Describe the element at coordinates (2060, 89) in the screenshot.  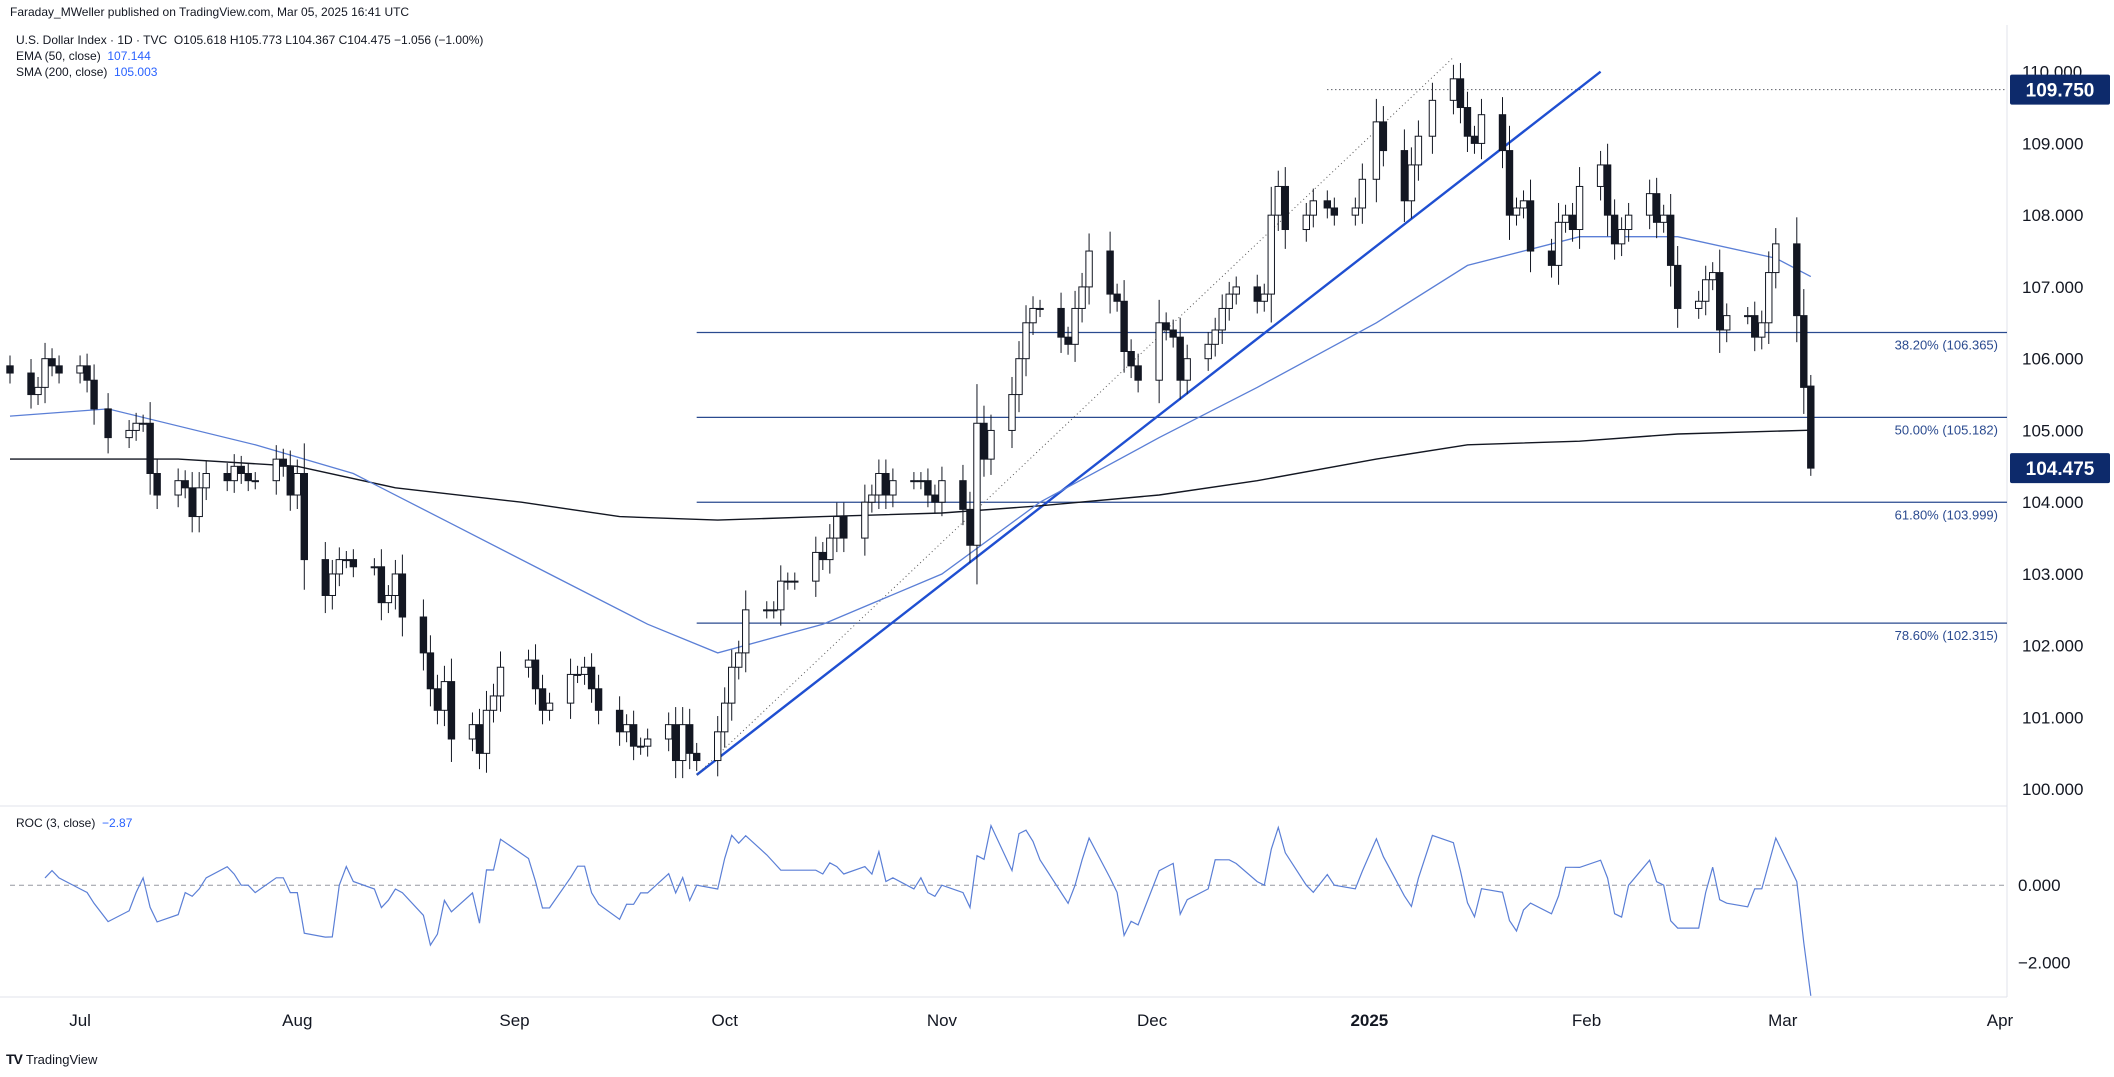
I see `price-tag-bg` at that location.